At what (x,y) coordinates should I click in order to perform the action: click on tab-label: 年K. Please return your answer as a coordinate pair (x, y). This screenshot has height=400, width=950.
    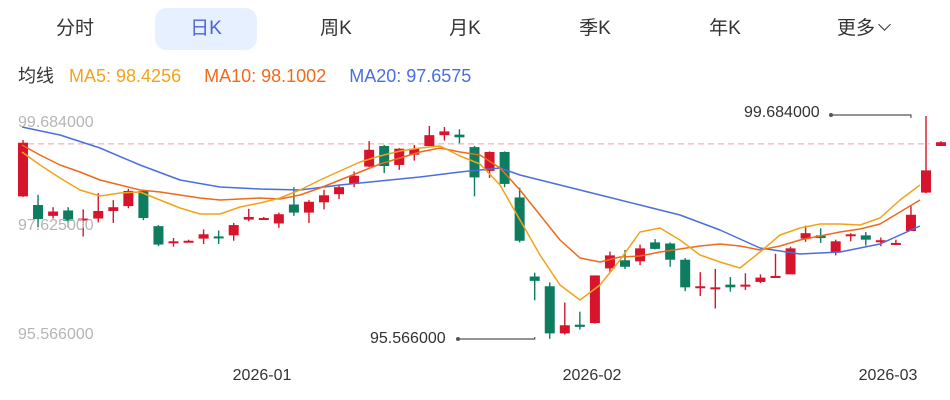
    Looking at the image, I should click on (725, 28).